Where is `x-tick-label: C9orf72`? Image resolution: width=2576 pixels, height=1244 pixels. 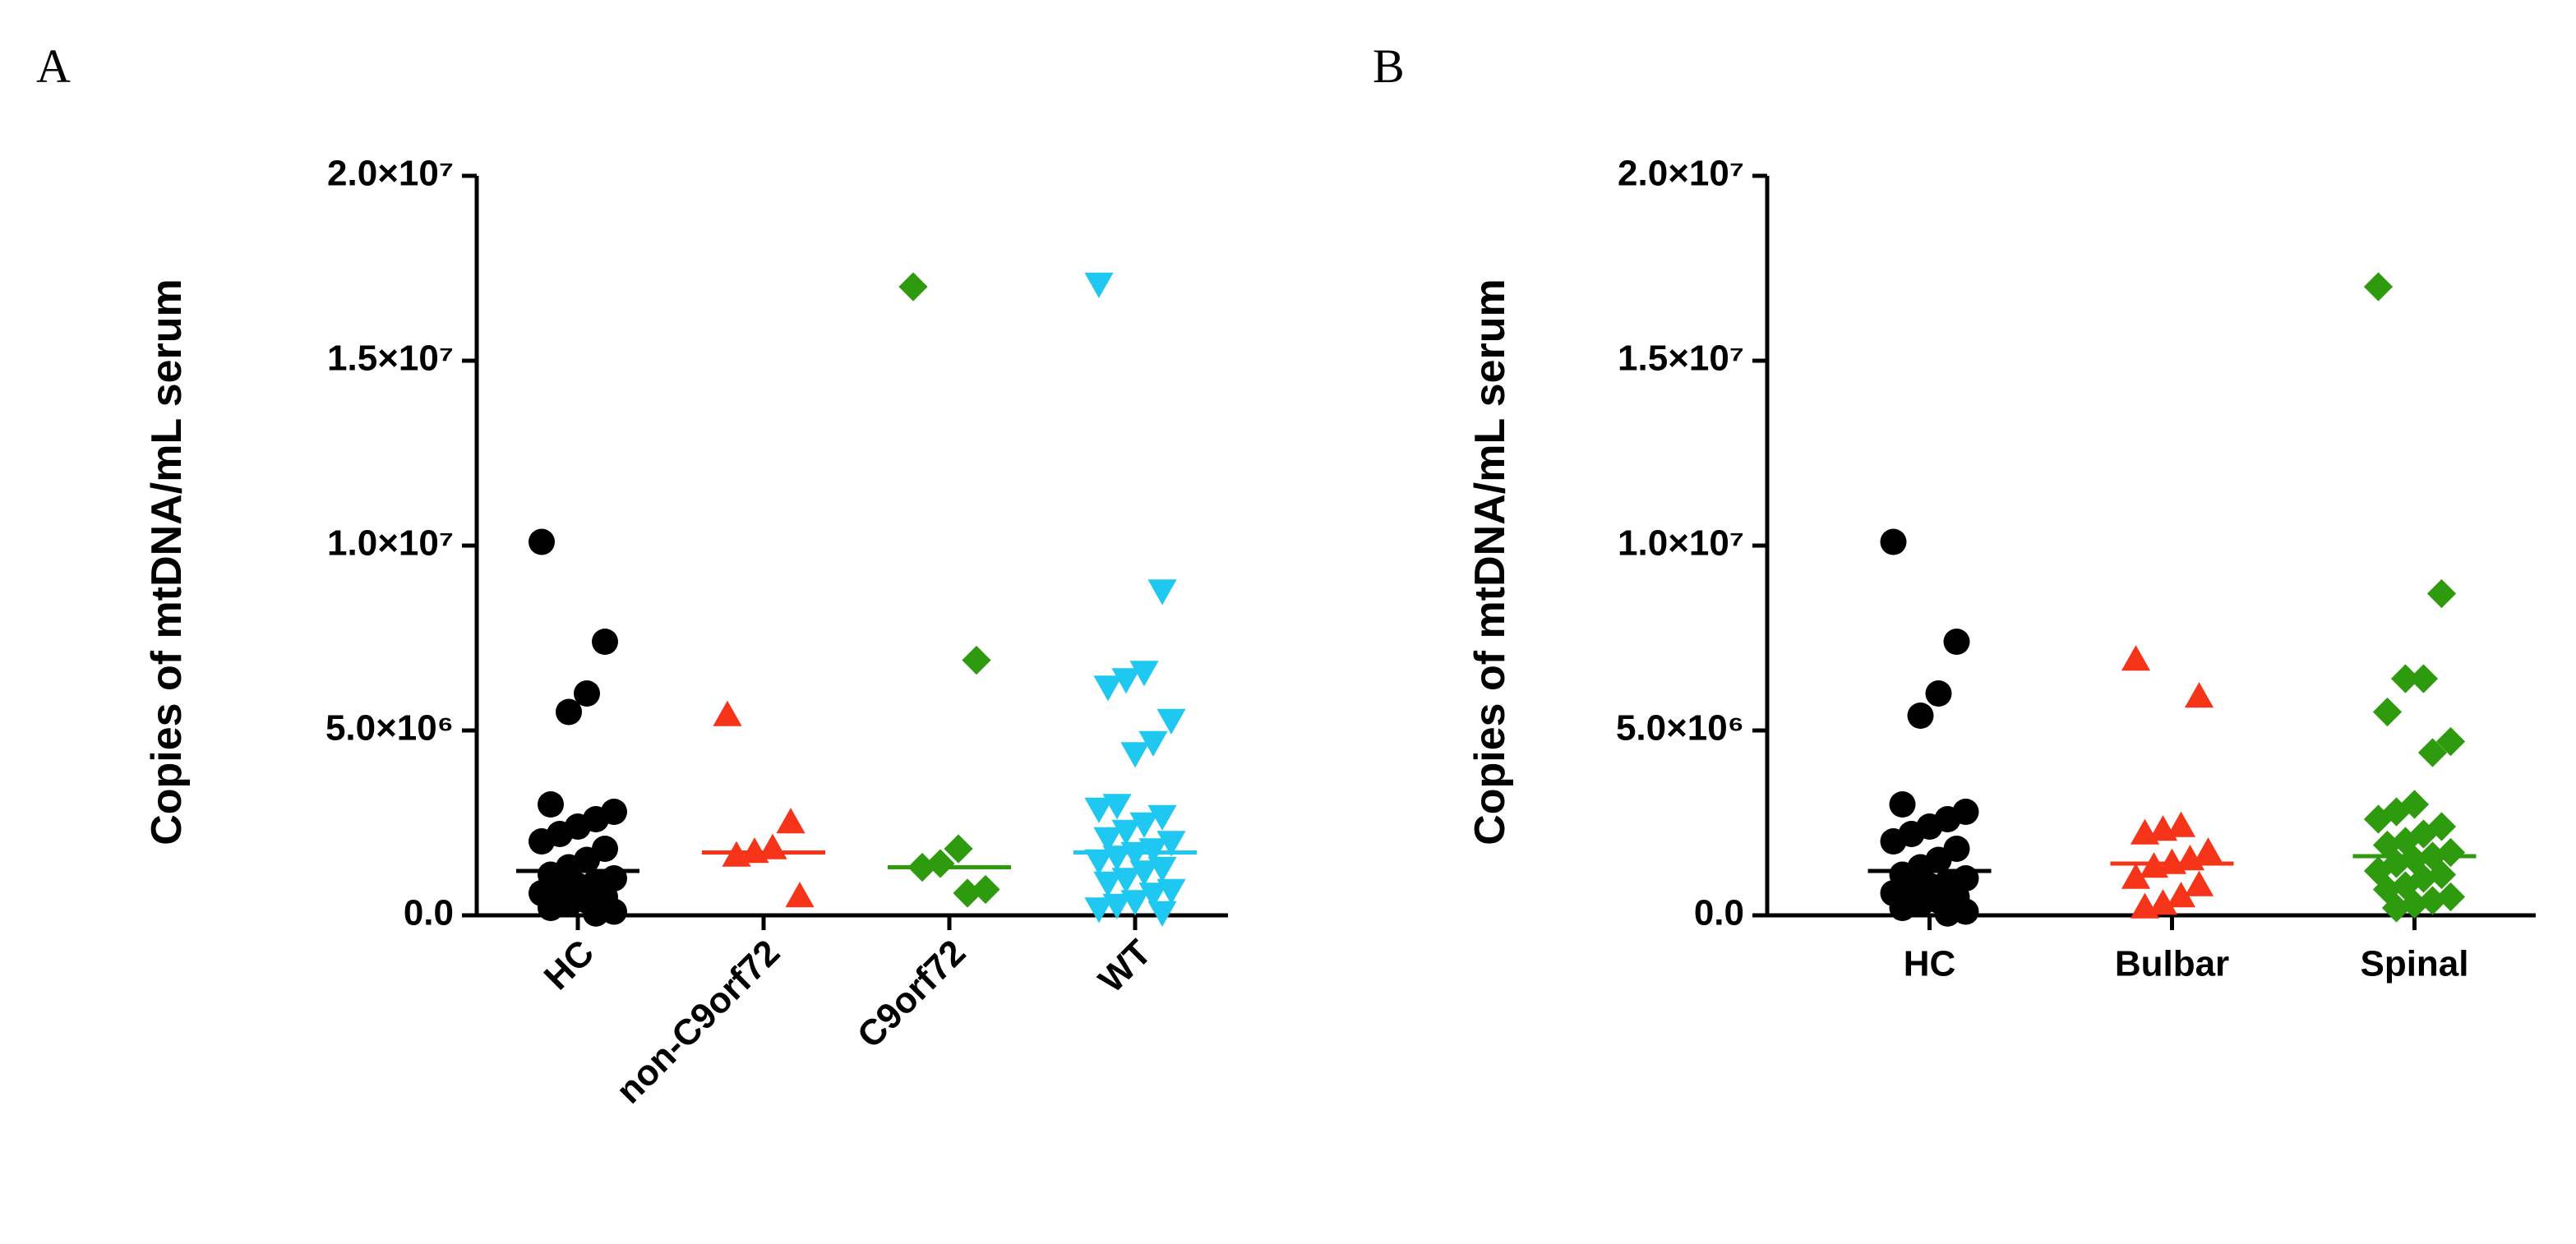
x-tick-label: C9orf72 is located at coordinates (912, 995).